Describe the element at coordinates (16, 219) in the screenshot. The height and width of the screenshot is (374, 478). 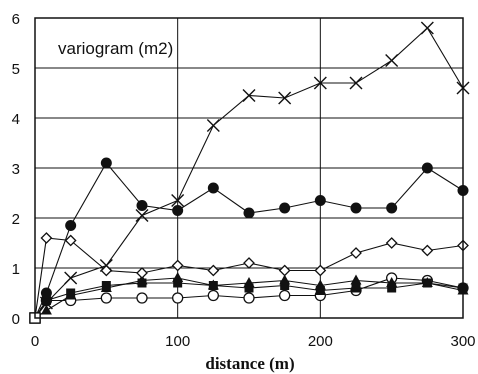
I see `y-tick-label: 2` at that location.